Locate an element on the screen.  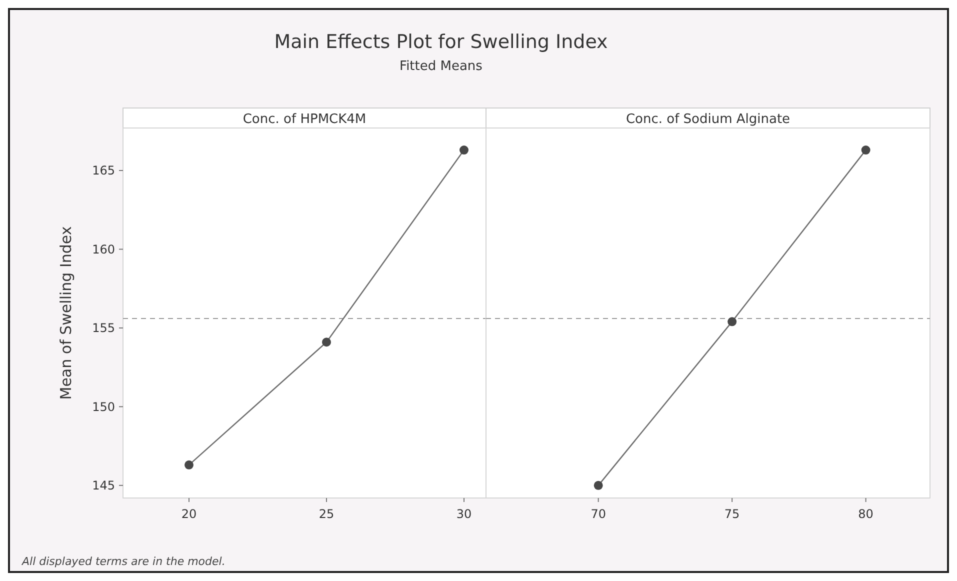
x-tick-label: 70 is located at coordinates (598, 514).